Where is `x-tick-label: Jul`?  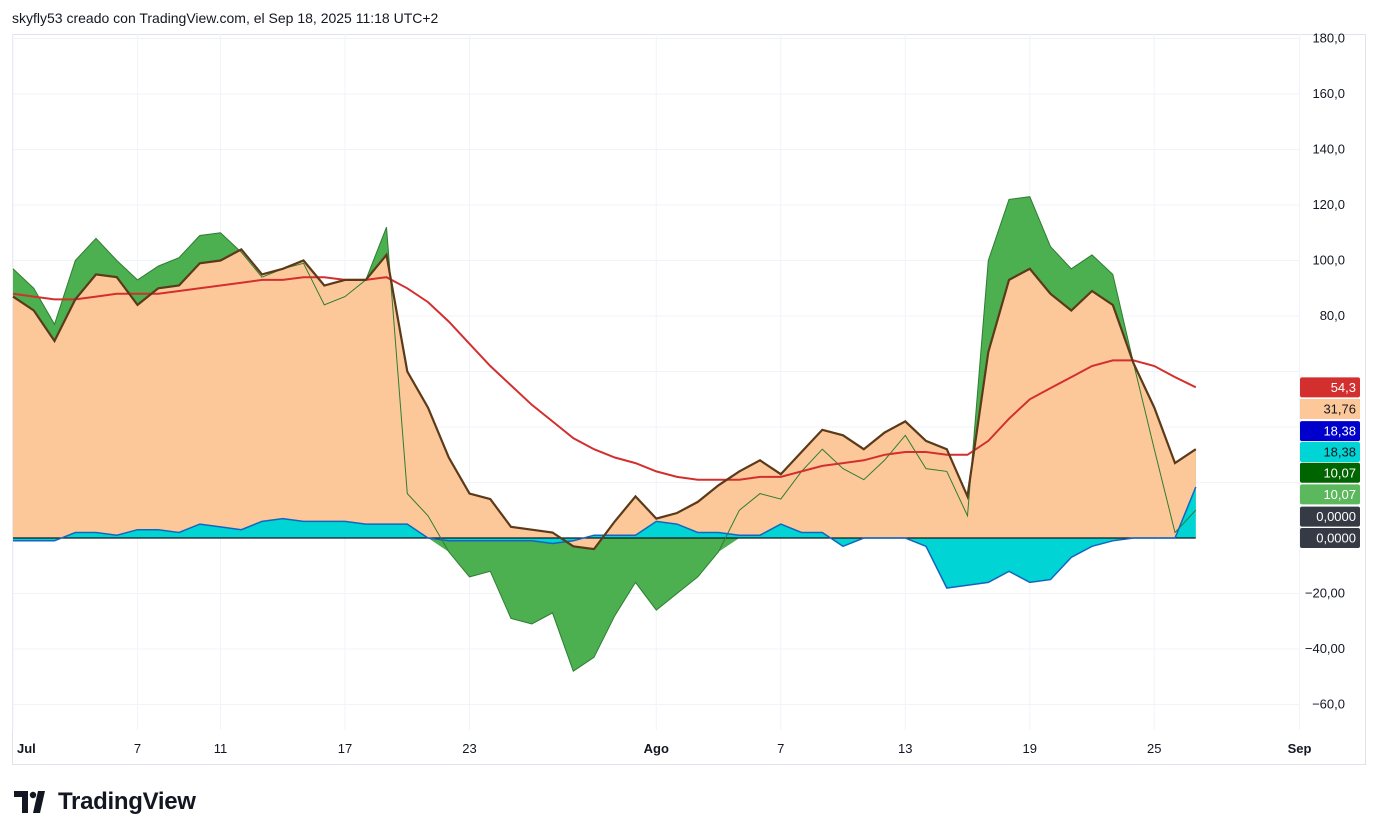 x-tick-label: Jul is located at coordinates (26, 748).